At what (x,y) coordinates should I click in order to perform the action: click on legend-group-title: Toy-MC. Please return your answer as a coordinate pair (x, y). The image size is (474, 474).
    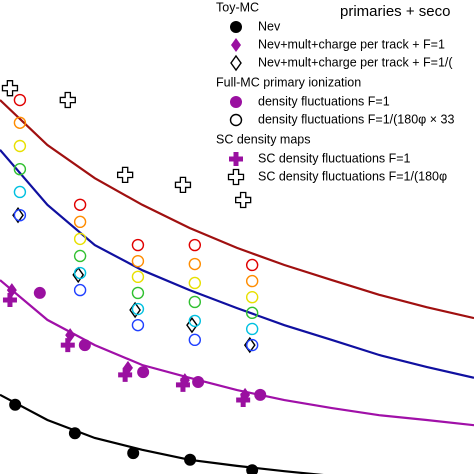
    Looking at the image, I should click on (237, 7).